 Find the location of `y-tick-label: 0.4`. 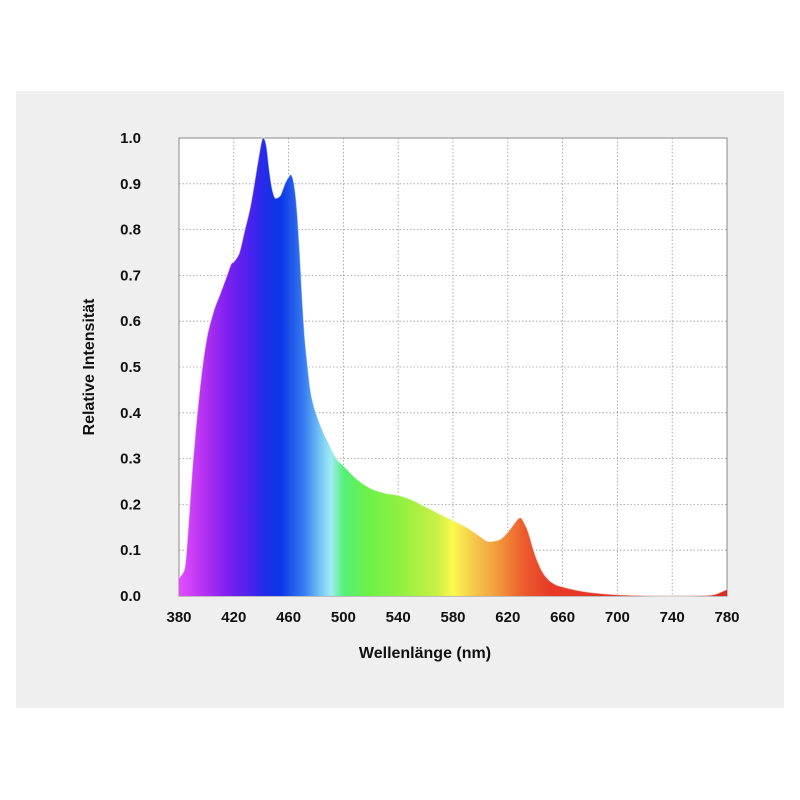

y-tick-label: 0.4 is located at coordinates (131, 413).